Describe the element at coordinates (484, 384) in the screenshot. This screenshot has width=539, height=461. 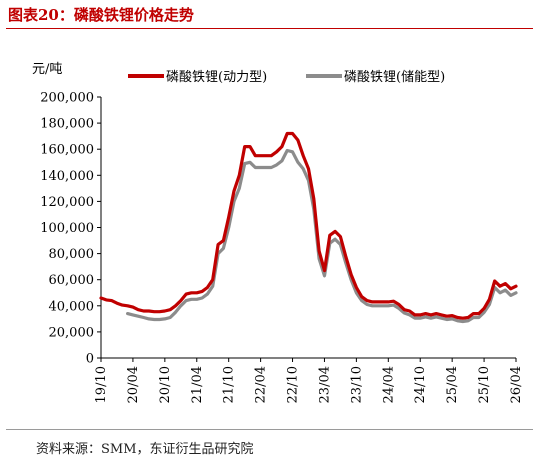
I see `x-tick-label: 25/10` at that location.